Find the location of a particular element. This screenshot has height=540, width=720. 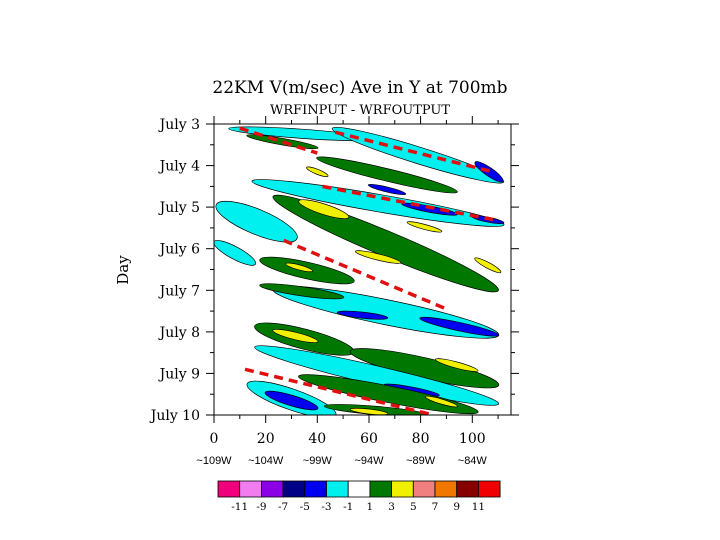

longitude-label: ~104W is located at coordinates (266, 461).